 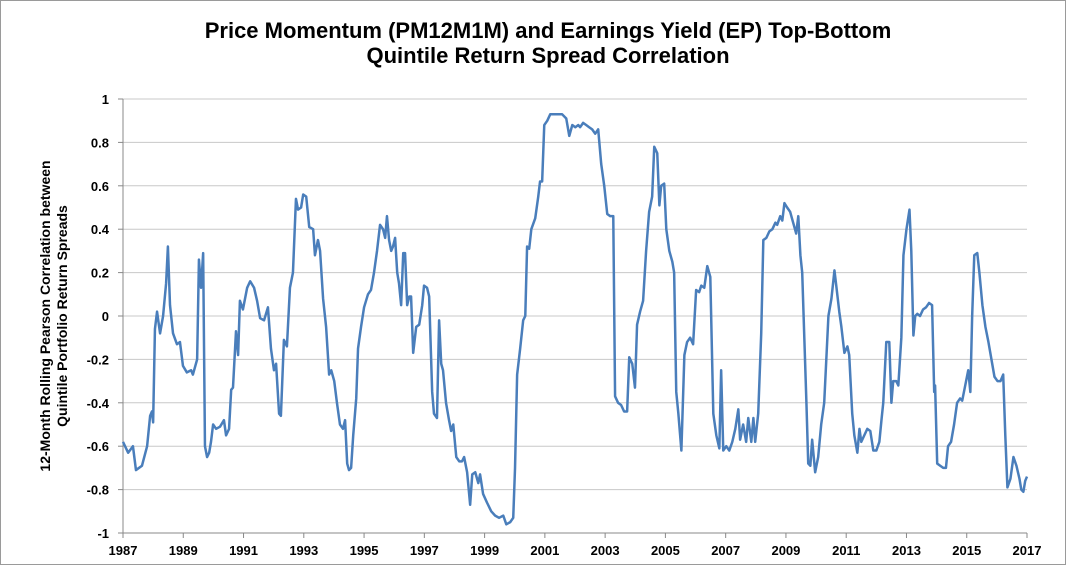 What do you see at coordinates (62, 316) in the screenshot?
I see `y-axis-title-line: Quintile Portfolio Return Spreads` at bounding box center [62, 316].